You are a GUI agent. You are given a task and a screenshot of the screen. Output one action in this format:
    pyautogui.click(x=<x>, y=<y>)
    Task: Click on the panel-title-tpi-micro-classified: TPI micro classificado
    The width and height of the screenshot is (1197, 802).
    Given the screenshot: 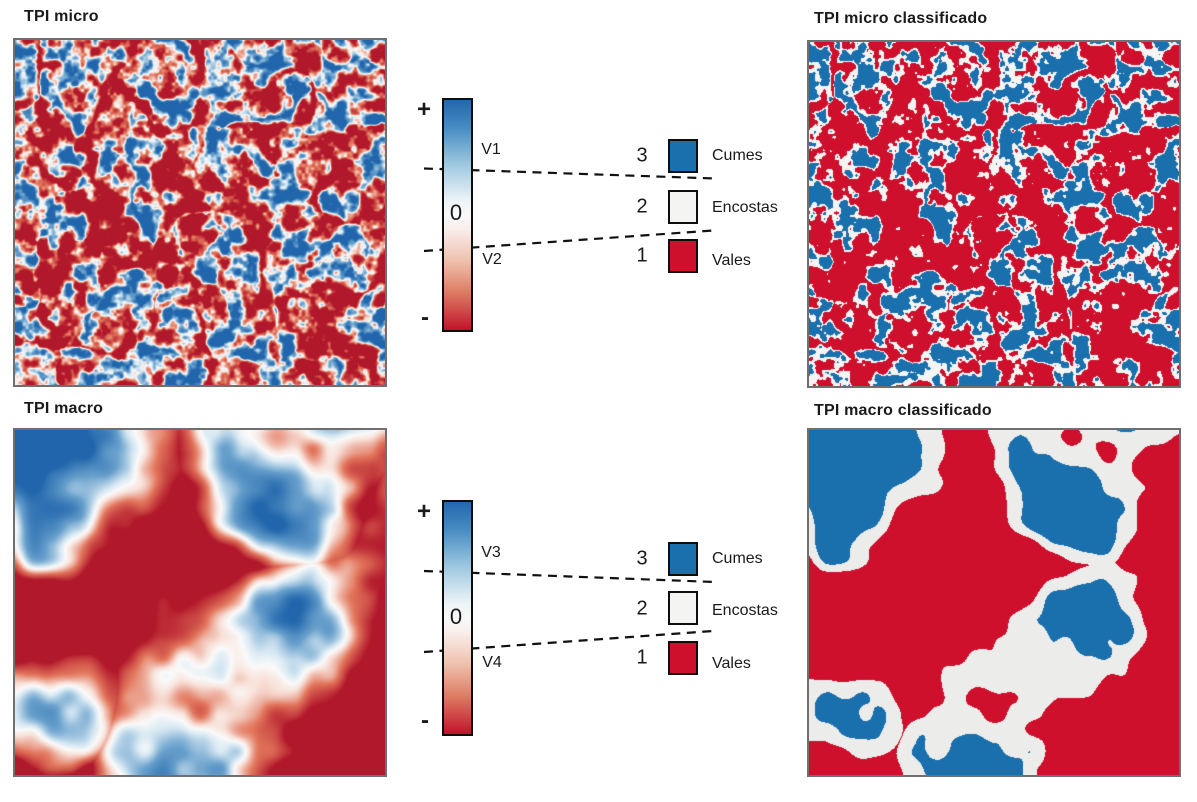 What is the action you would take?
    pyautogui.click(x=901, y=18)
    